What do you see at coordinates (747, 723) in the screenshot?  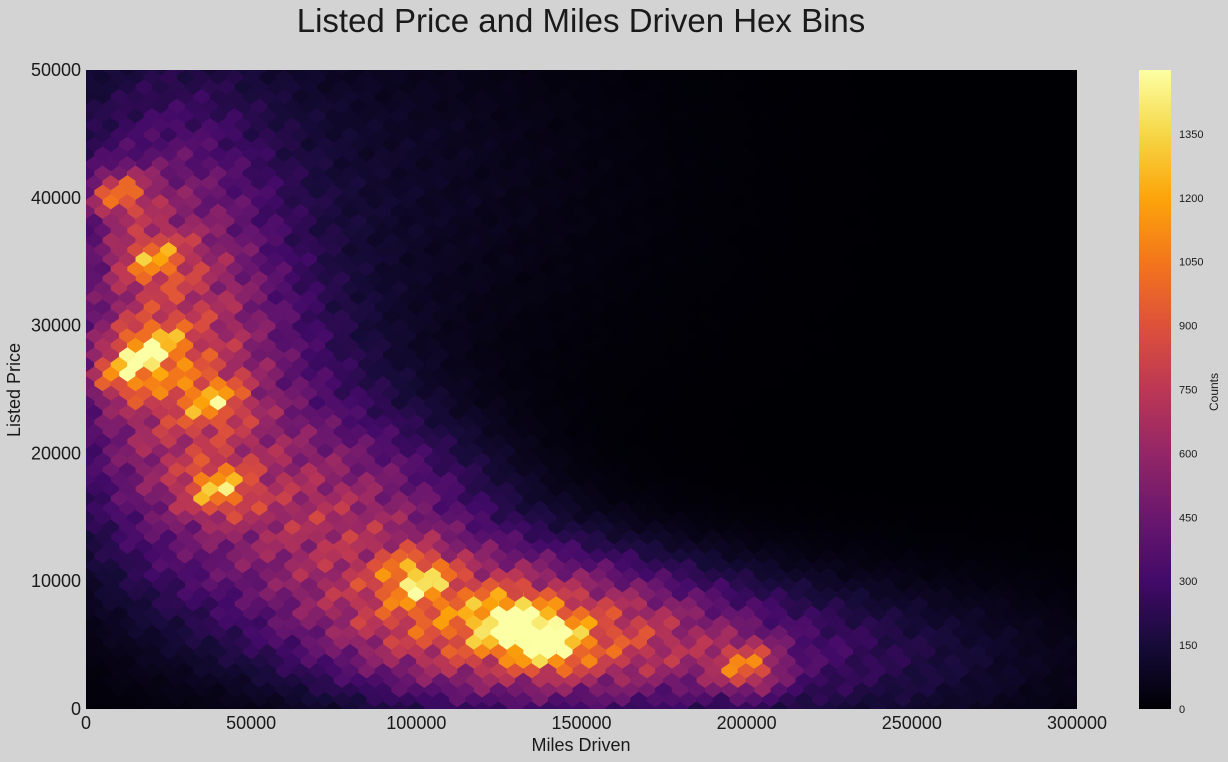 I see `x-tick-label: 200000` at bounding box center [747, 723].